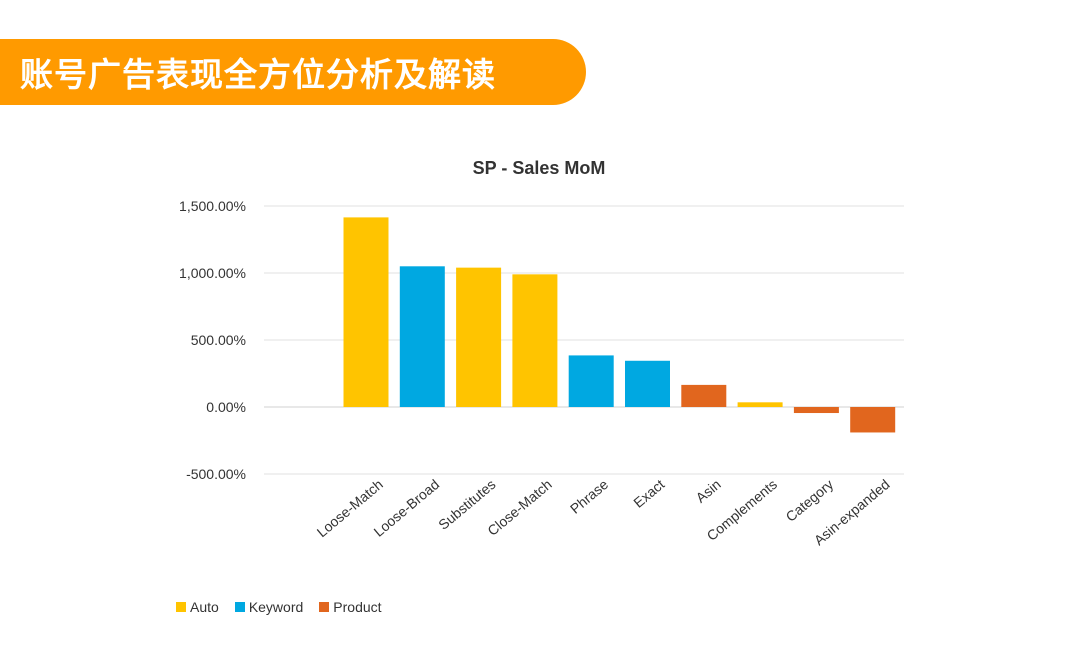 This screenshot has width=1080, height=651. I want to click on chart-title: SP - Sales MoM, so click(539, 168).